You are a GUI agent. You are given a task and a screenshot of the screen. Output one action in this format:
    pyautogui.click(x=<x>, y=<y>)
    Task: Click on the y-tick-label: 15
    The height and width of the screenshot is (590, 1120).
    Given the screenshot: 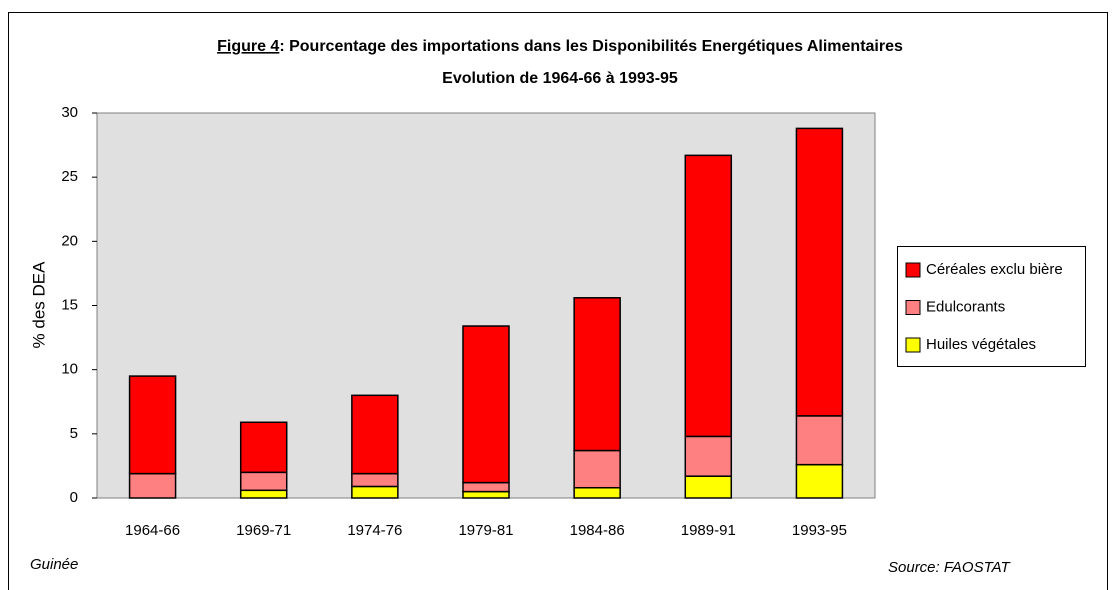 What is the action you would take?
    pyautogui.click(x=69, y=304)
    